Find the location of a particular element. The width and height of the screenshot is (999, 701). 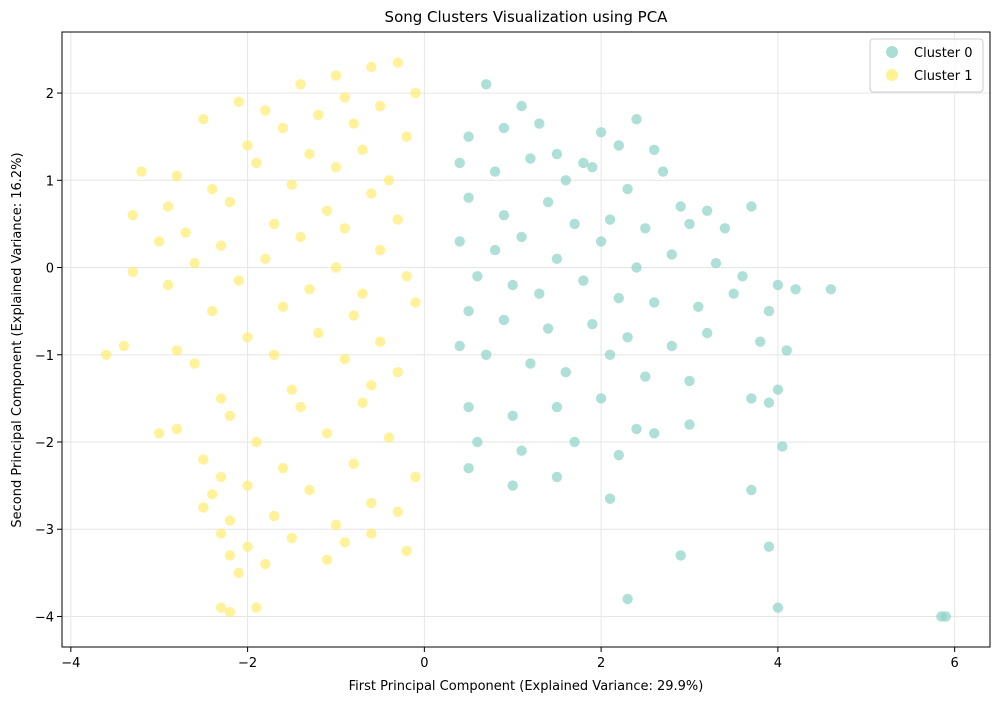

x-tick-label: −2 is located at coordinates (247, 663).